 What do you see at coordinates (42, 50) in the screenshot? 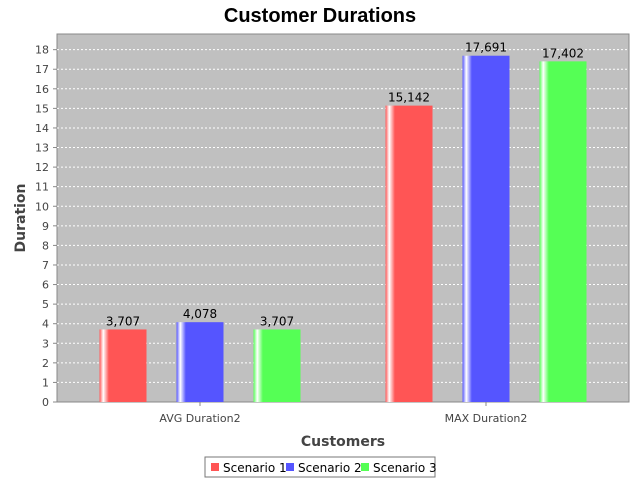
I see `y-tick-label: 18` at bounding box center [42, 50].